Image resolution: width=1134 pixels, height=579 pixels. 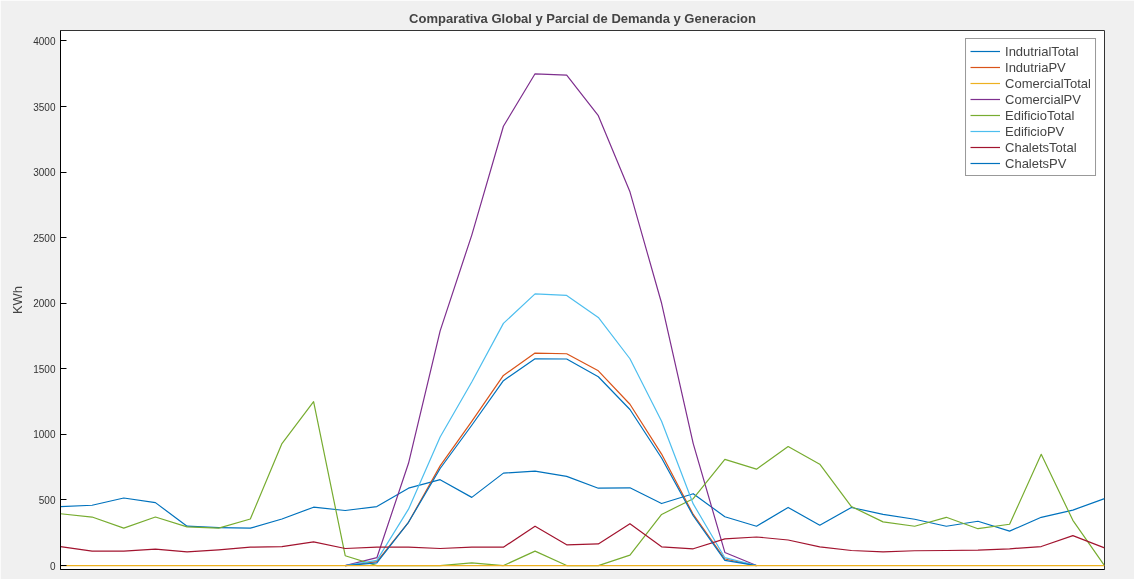 What do you see at coordinates (1035, 67) in the screenshot?
I see `legend-label: IndutriaPV` at bounding box center [1035, 67].